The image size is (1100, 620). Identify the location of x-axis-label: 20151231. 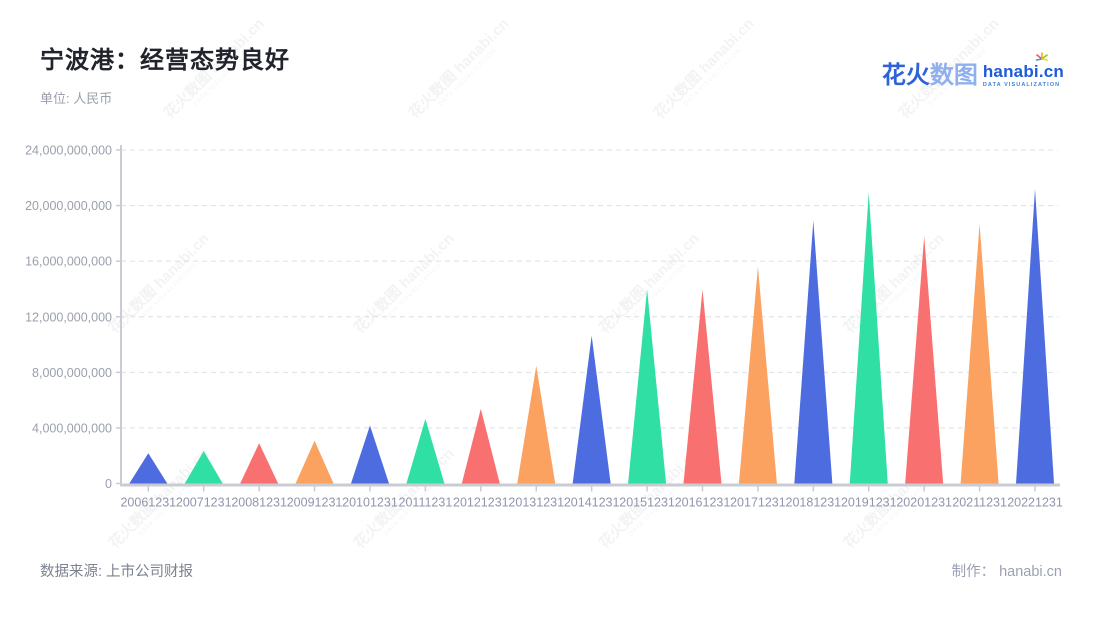
(647, 503).